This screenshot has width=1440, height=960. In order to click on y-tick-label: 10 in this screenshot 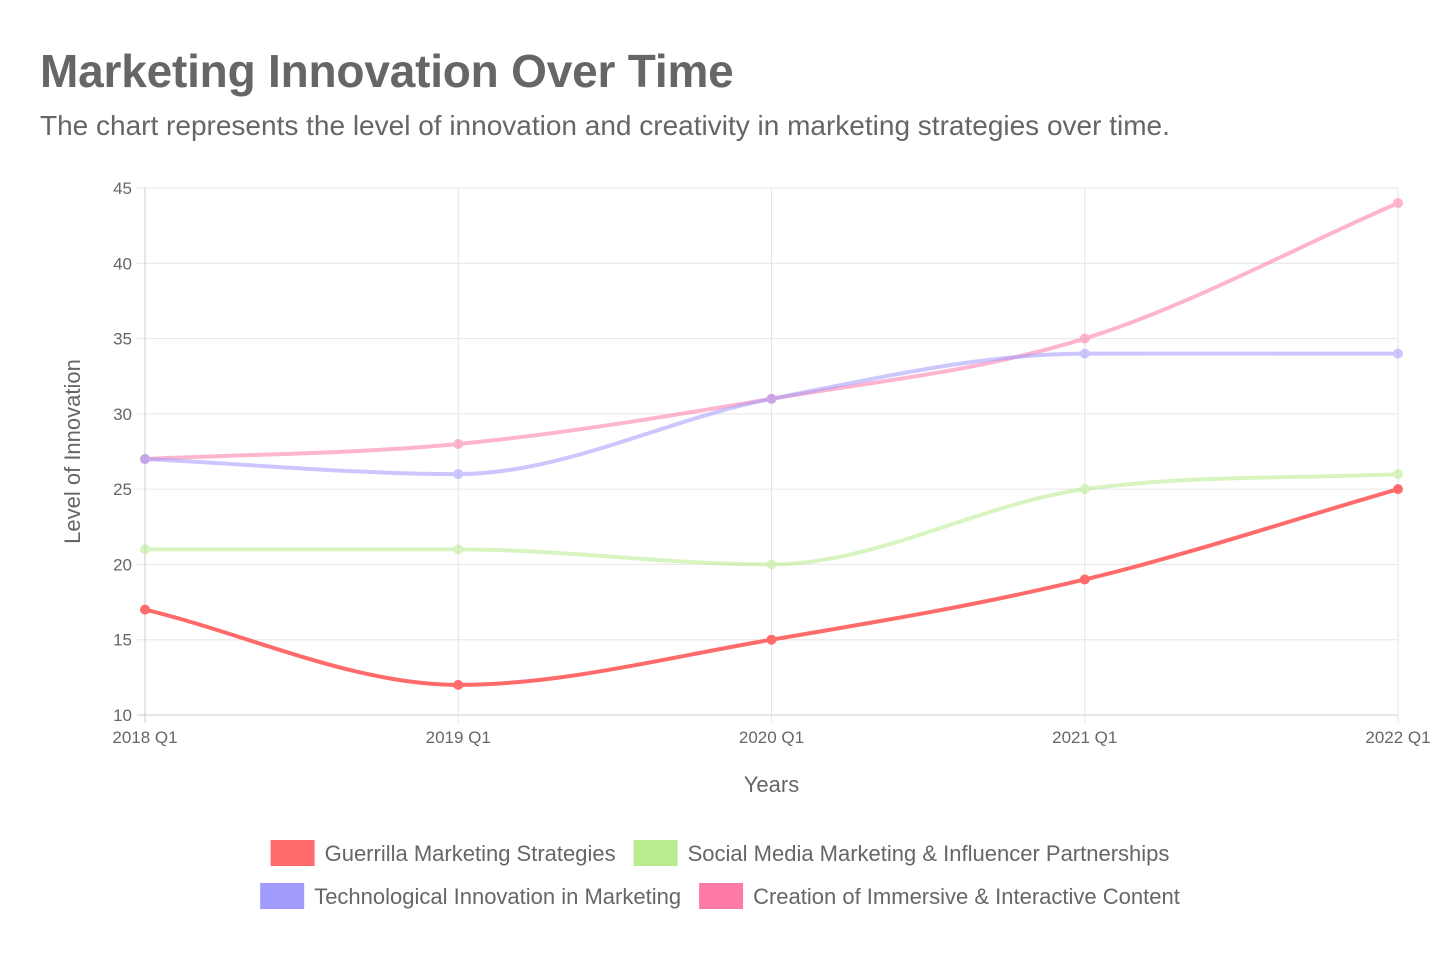, I will do `click(122, 715)`.